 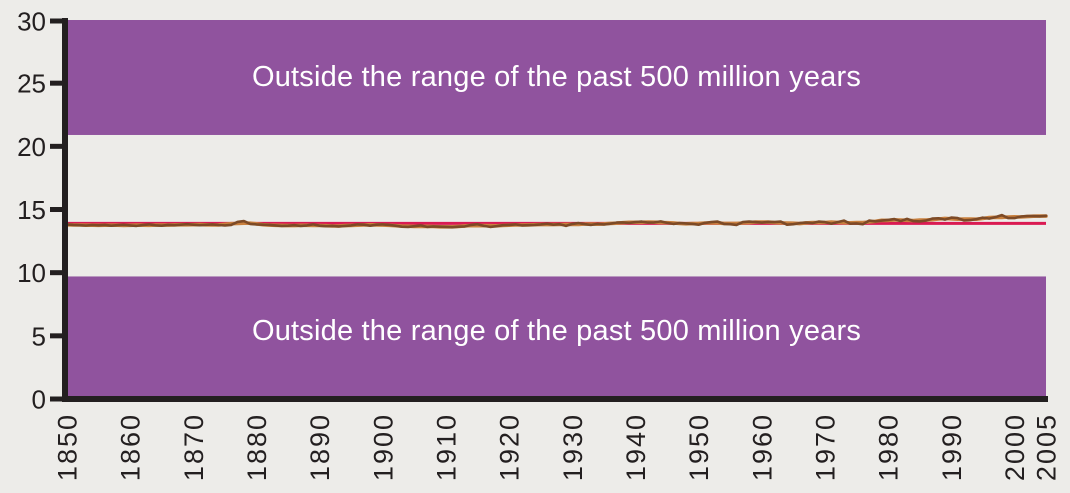 I want to click on y-tick-label: 30, so click(x=31, y=22).